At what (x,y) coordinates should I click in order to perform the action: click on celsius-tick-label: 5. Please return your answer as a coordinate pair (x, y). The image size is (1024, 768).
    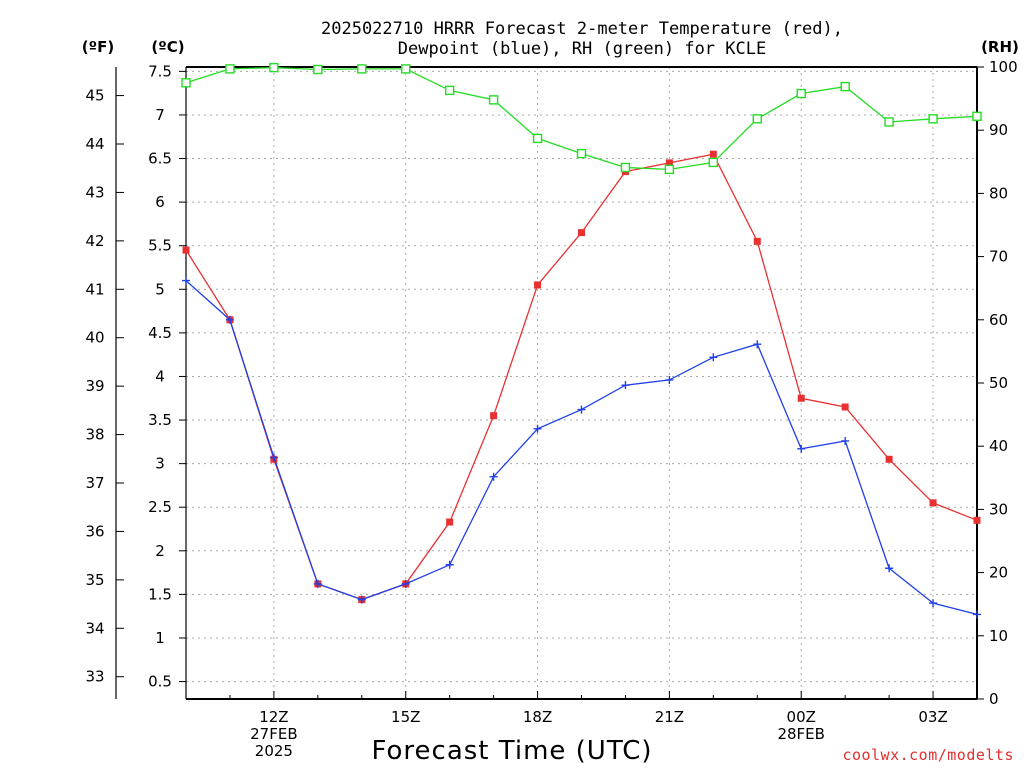
    Looking at the image, I should click on (160, 289).